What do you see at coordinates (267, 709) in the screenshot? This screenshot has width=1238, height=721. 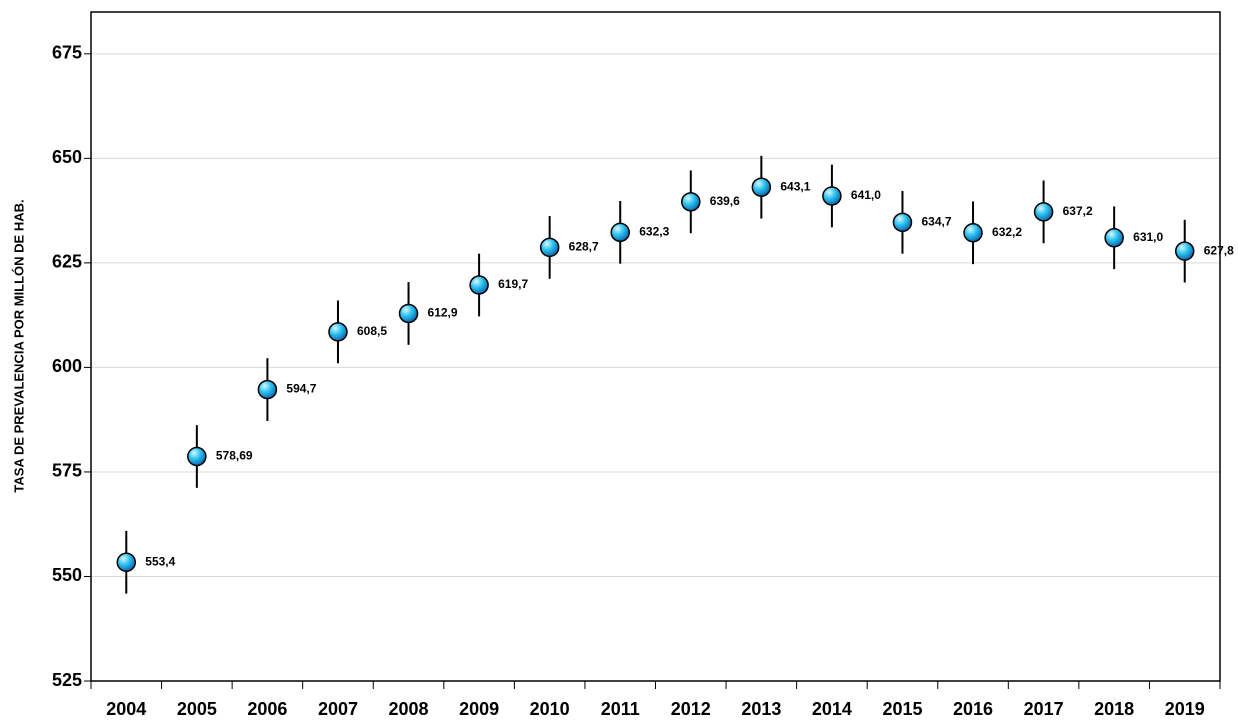 I see `x-tick-label: 2006` at bounding box center [267, 709].